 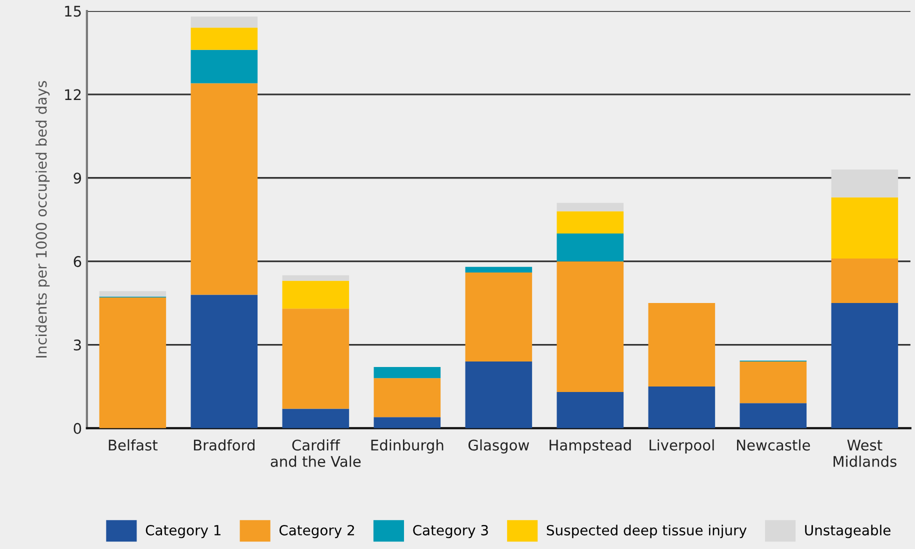 What do you see at coordinates (224, 445) in the screenshot?
I see `x-tick-label: Bradford` at bounding box center [224, 445].